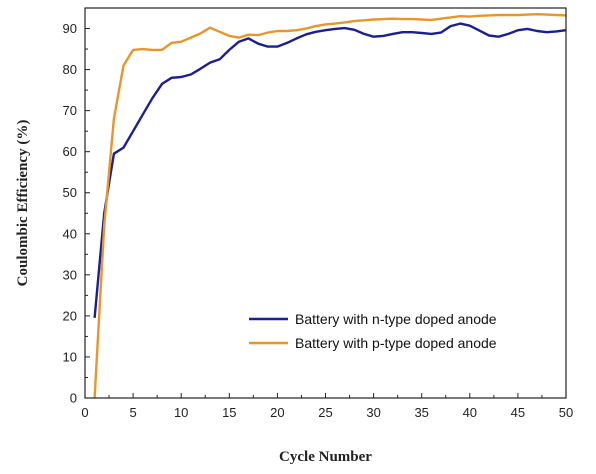 This screenshot has width=596, height=474. What do you see at coordinates (70, 28) in the screenshot?
I see `y-tick-label: 90` at bounding box center [70, 28].